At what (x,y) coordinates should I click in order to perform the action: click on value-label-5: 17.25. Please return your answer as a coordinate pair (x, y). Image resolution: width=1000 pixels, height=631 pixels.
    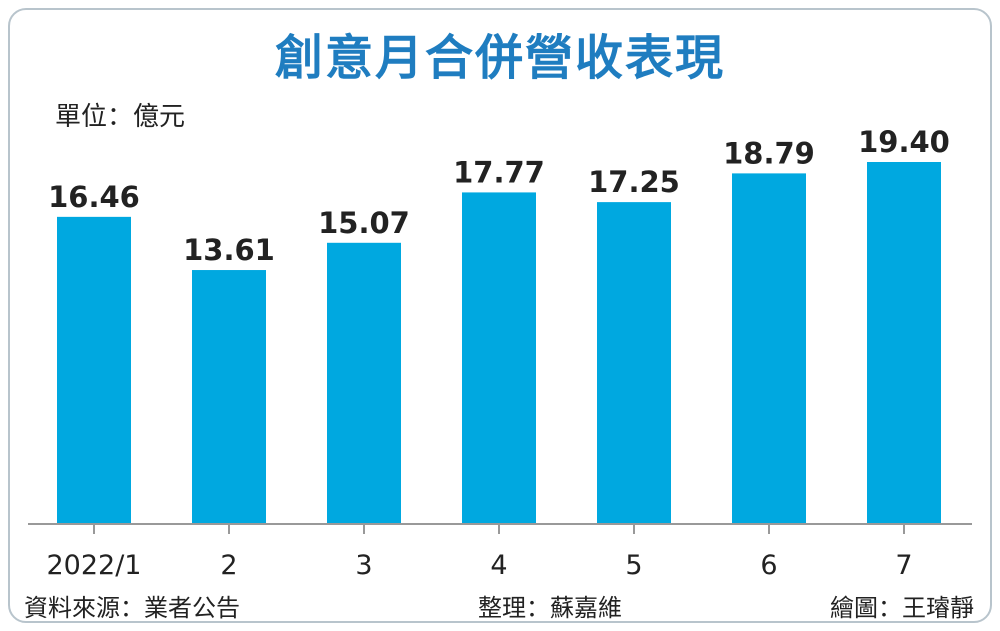
    Looking at the image, I should click on (634, 182).